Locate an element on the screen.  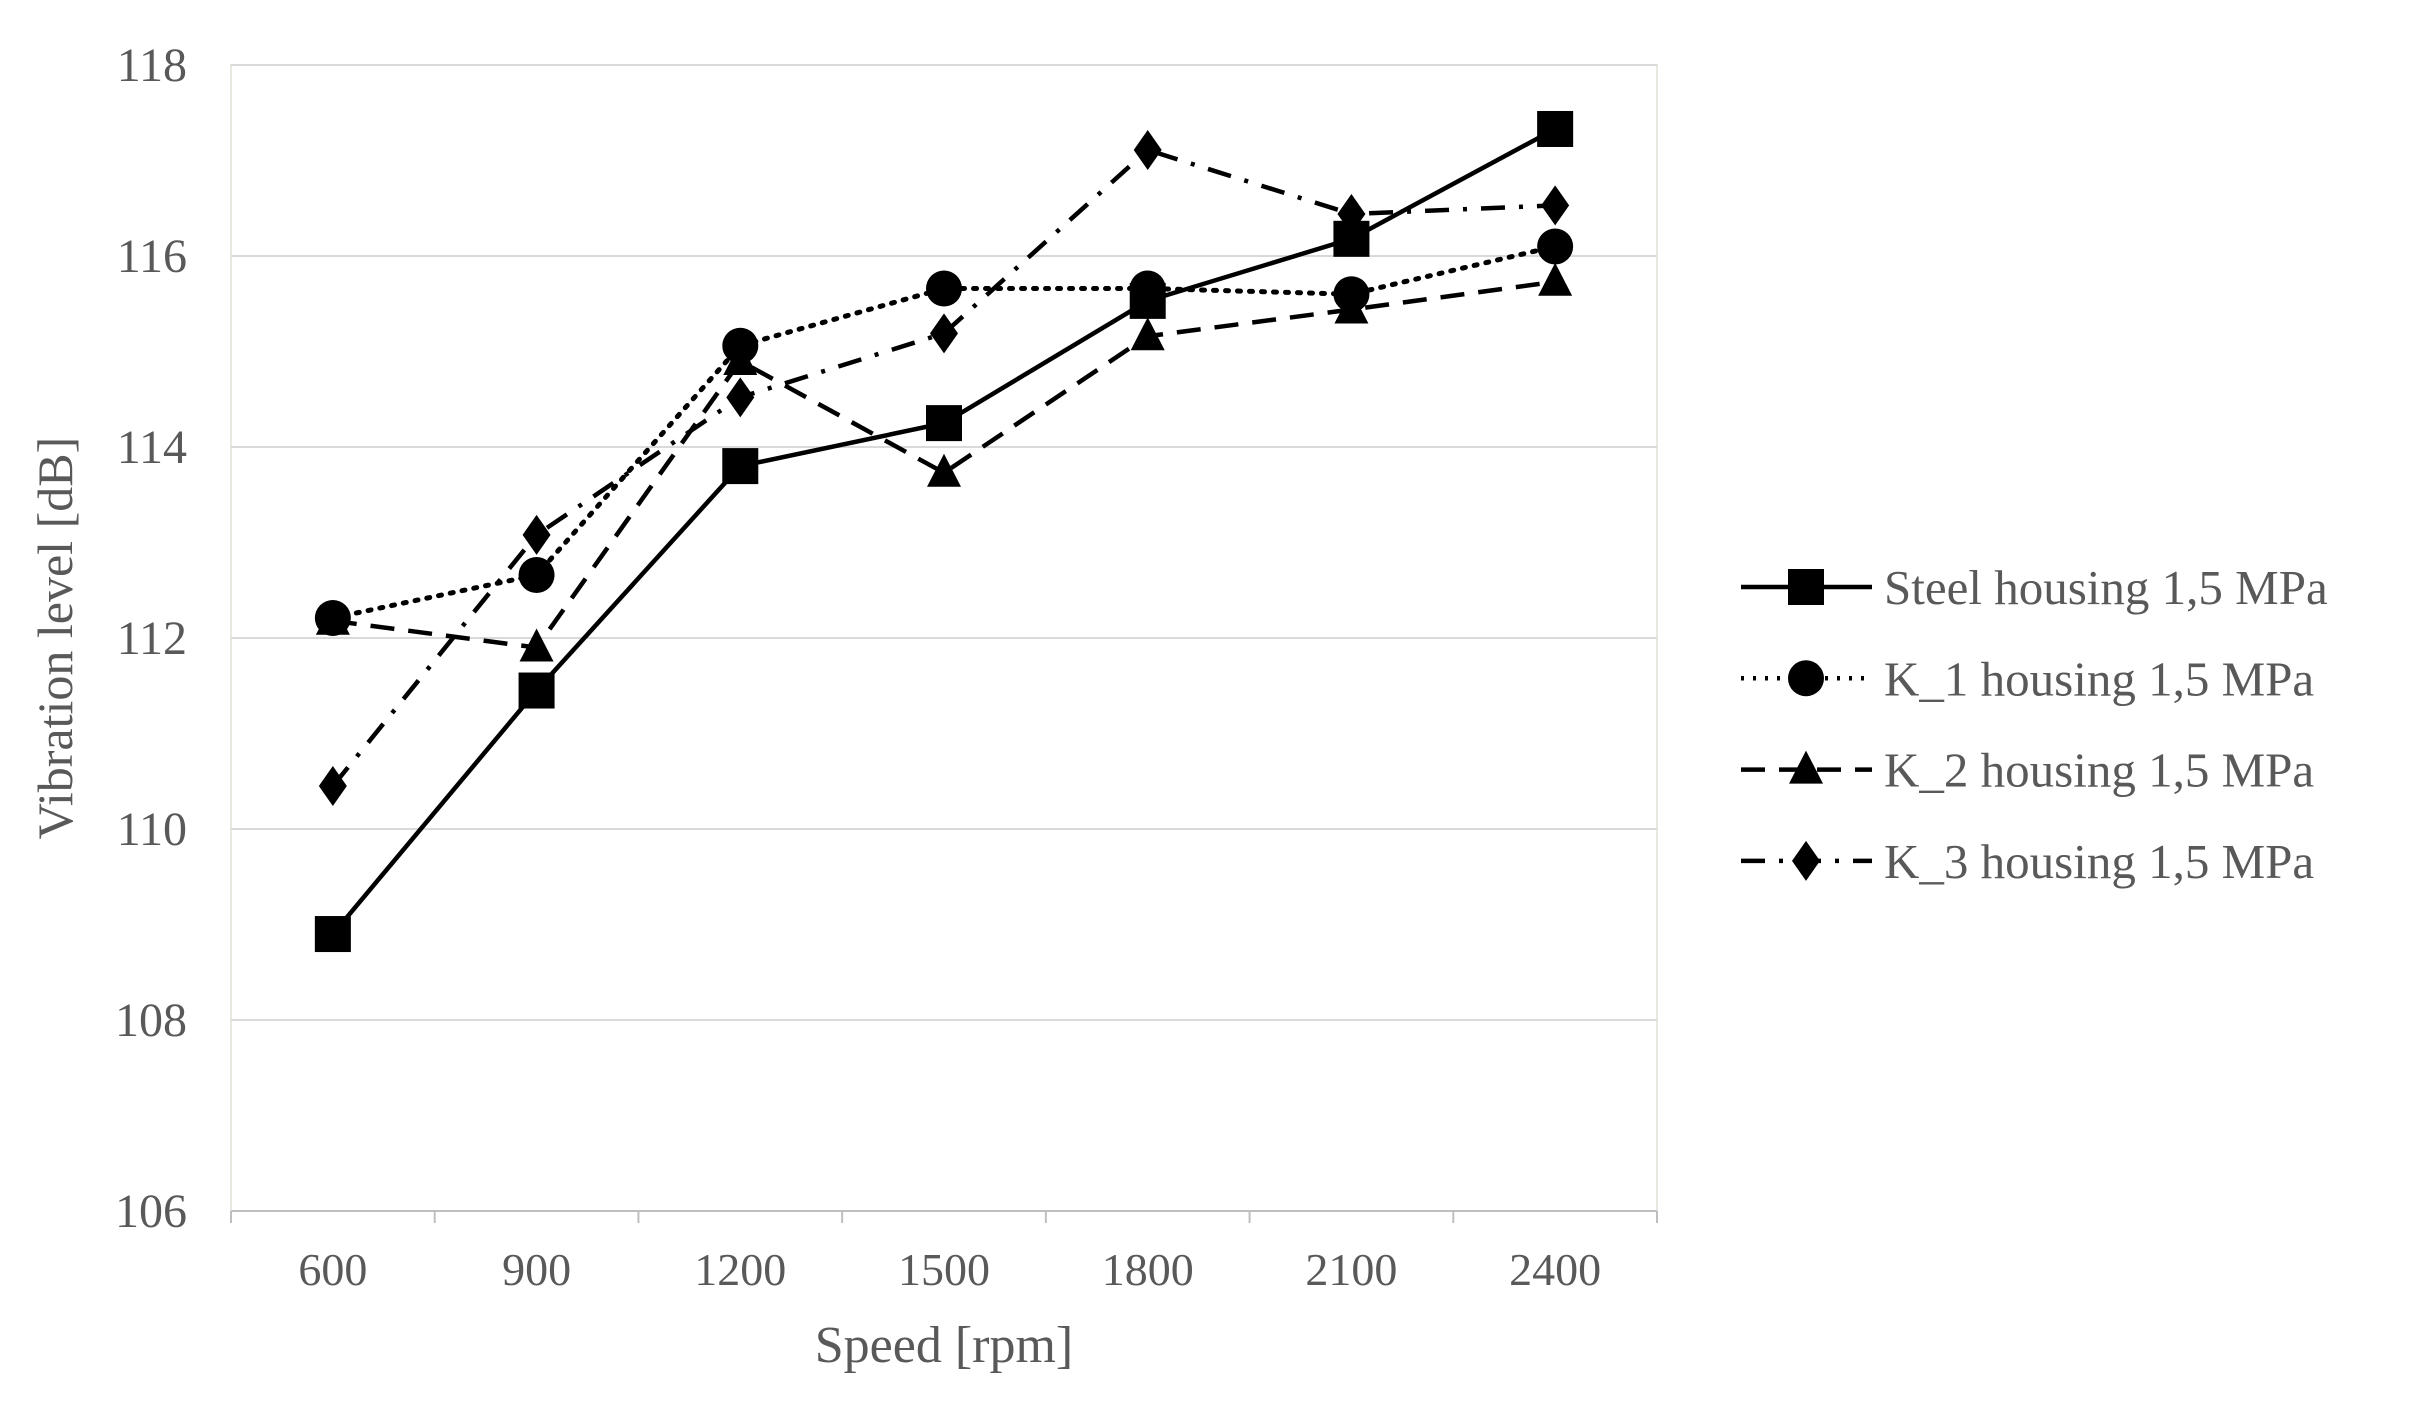
legend-item: K_1 housing 1,5 MPa is located at coordinates (2027, 678).